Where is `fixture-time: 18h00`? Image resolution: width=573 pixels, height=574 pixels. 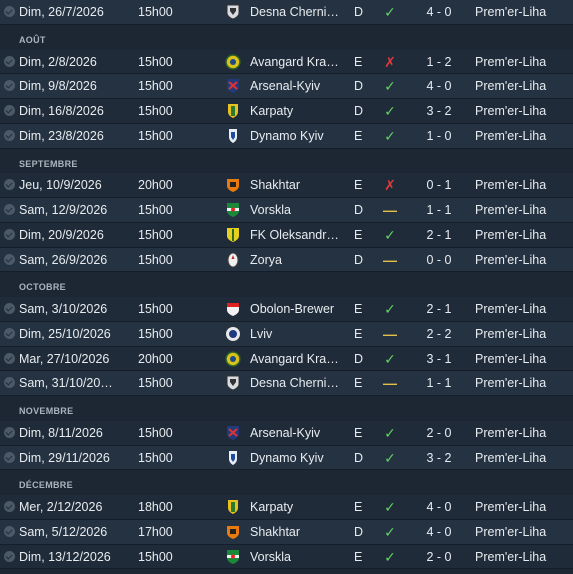
fixture-time: 18h00 is located at coordinates (155, 507).